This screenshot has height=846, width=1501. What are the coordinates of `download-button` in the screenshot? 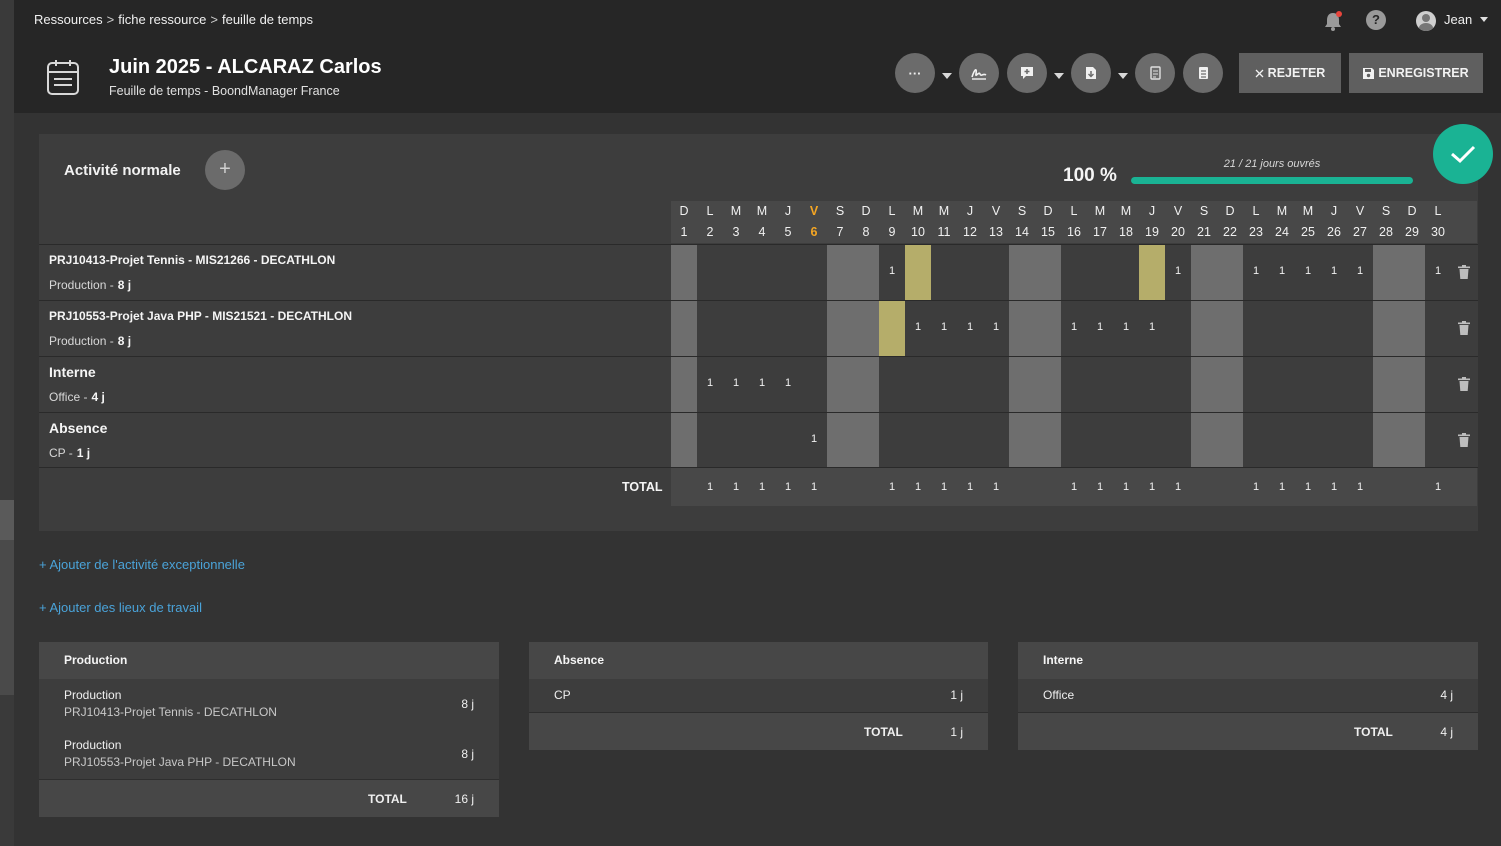 It's located at (1091, 73).